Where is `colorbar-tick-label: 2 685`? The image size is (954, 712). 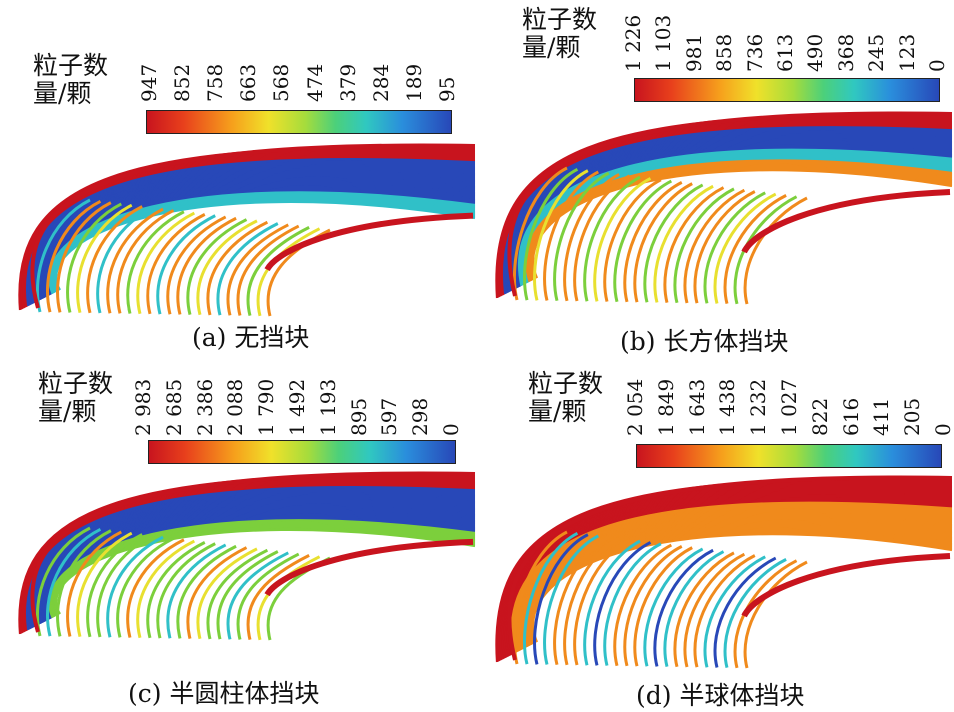 colorbar-tick-label: 2 685 is located at coordinates (173, 407).